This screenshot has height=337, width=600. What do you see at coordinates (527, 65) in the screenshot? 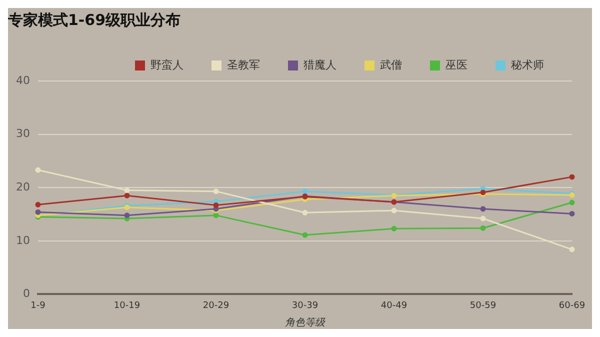
I see `legend-label: 秘术师` at bounding box center [527, 65].